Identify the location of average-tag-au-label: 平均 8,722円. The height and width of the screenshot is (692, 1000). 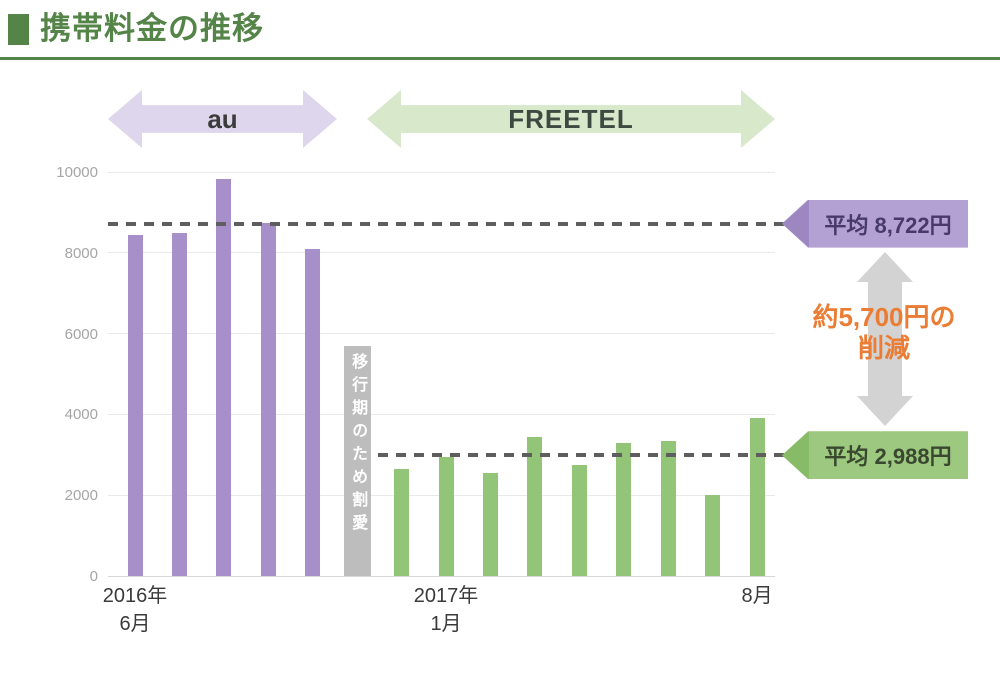
(888, 225).